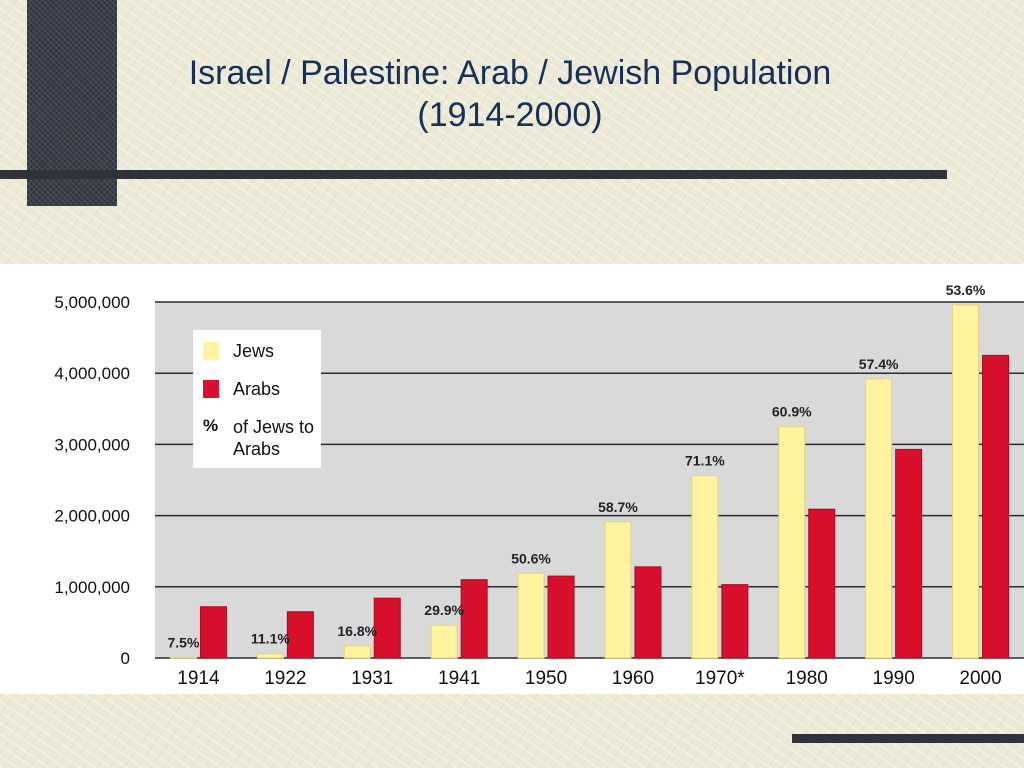 This screenshot has width=1024, height=768. I want to click on x-tick-label: 2000, so click(980, 678).